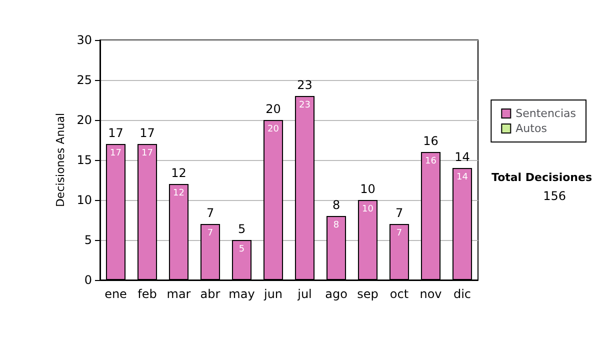  What do you see at coordinates (88, 240) in the screenshot?
I see `y-tick-label: 5` at bounding box center [88, 240].